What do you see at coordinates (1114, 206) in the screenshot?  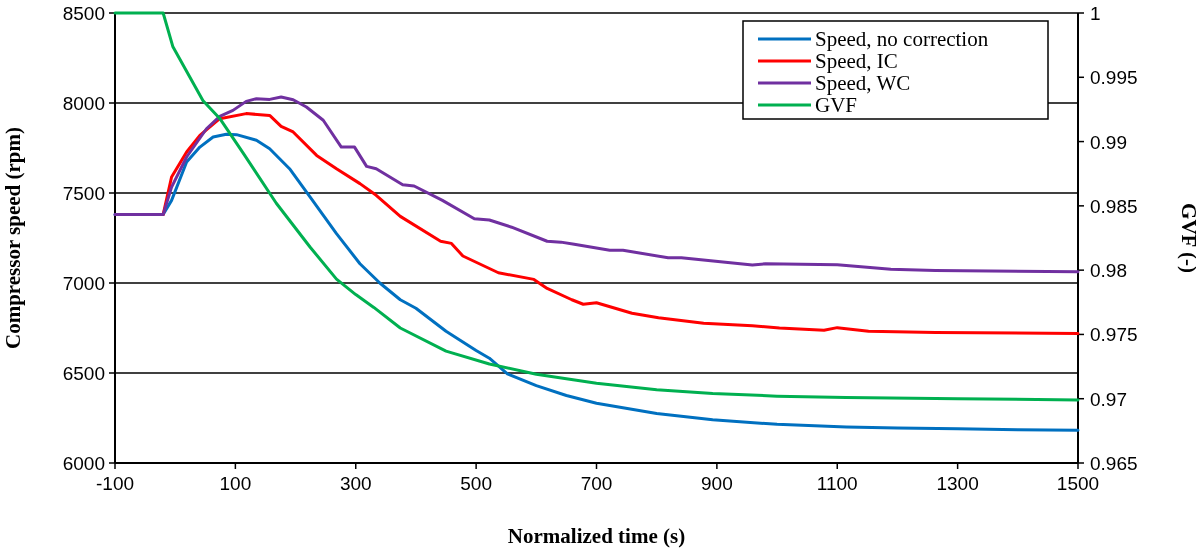 I see `y2-tick-label: 0.985` at bounding box center [1114, 206].